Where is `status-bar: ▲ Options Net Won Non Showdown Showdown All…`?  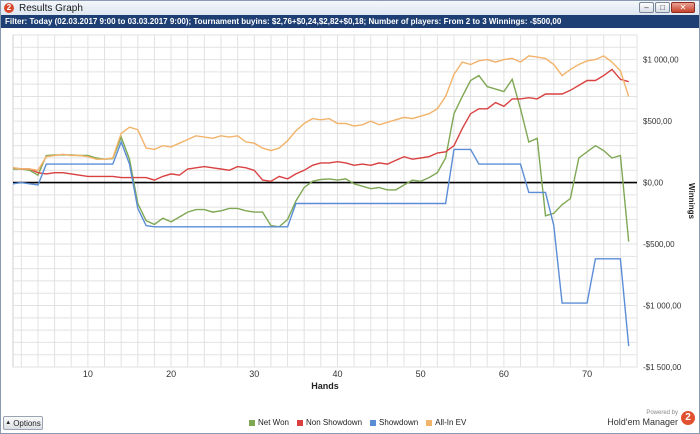 status-bar: ▲ Options Net Won Non Showdown Showdown All… is located at coordinates (350, 421).